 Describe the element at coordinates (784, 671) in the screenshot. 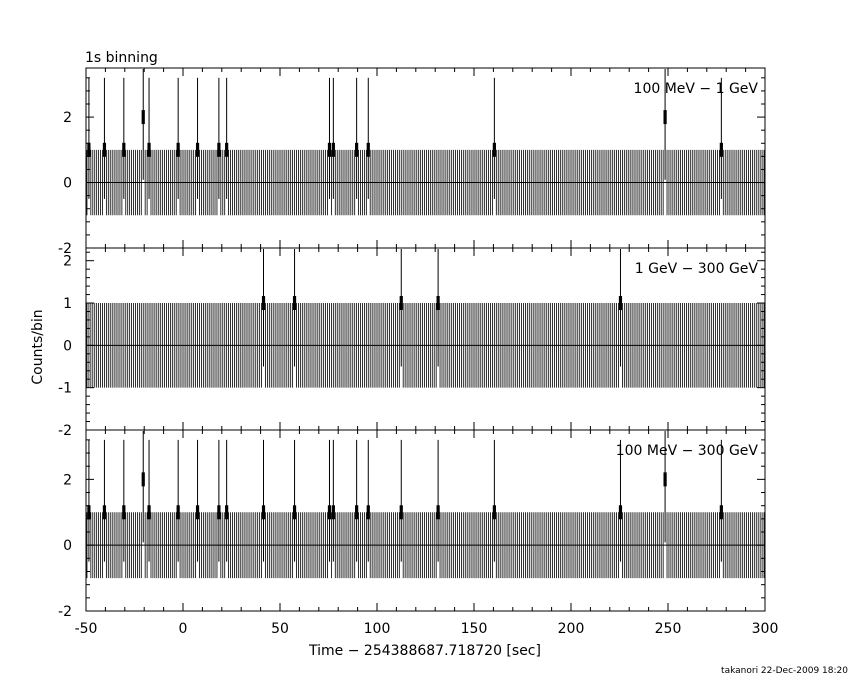

I see `footer-stamp: takanori 22-Dec-2009 18:20` at that location.